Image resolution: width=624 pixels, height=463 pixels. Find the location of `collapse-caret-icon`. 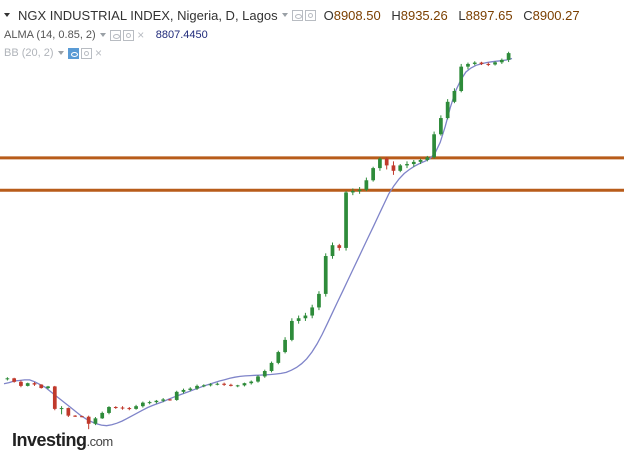

collapse-caret-icon is located at coordinates (7, 15).